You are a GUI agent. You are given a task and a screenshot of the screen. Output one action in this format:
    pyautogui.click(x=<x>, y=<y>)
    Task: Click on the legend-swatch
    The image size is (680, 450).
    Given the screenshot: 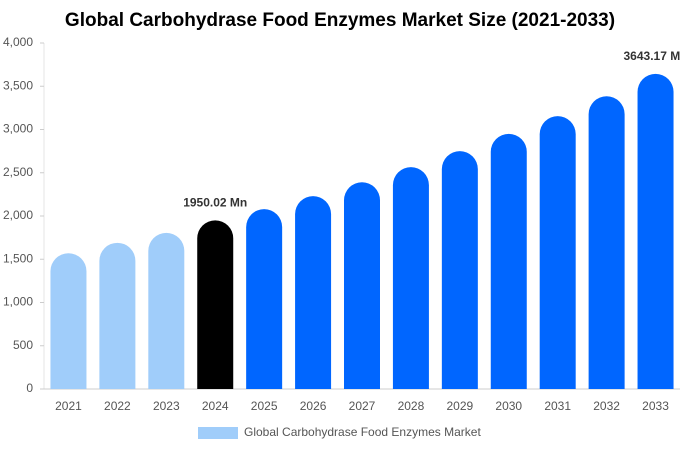 What is the action you would take?
    pyautogui.click(x=218, y=433)
    